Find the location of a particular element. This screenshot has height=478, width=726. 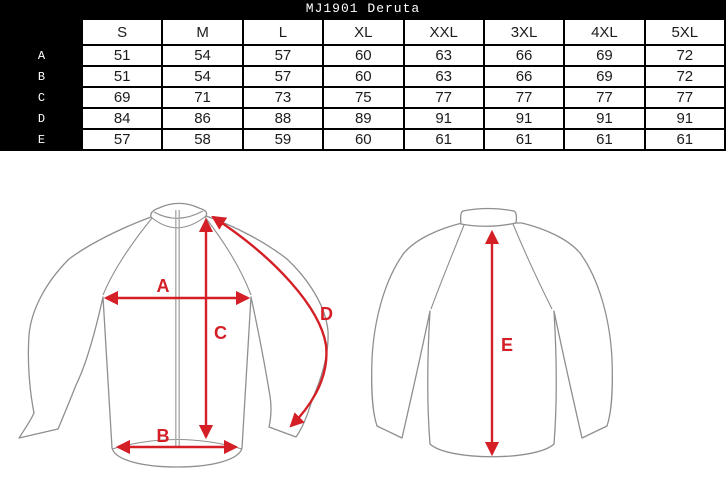

table-row: D 84 86 88 89 91 91 91 91 is located at coordinates (363, 118).